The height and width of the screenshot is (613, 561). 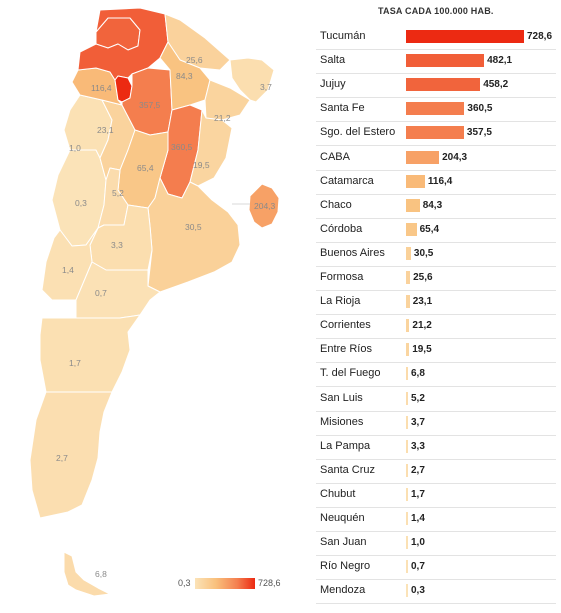 What do you see at coordinates (182, 147) in the screenshot?
I see `map-label-santa-fe: 360,5` at bounding box center [182, 147].